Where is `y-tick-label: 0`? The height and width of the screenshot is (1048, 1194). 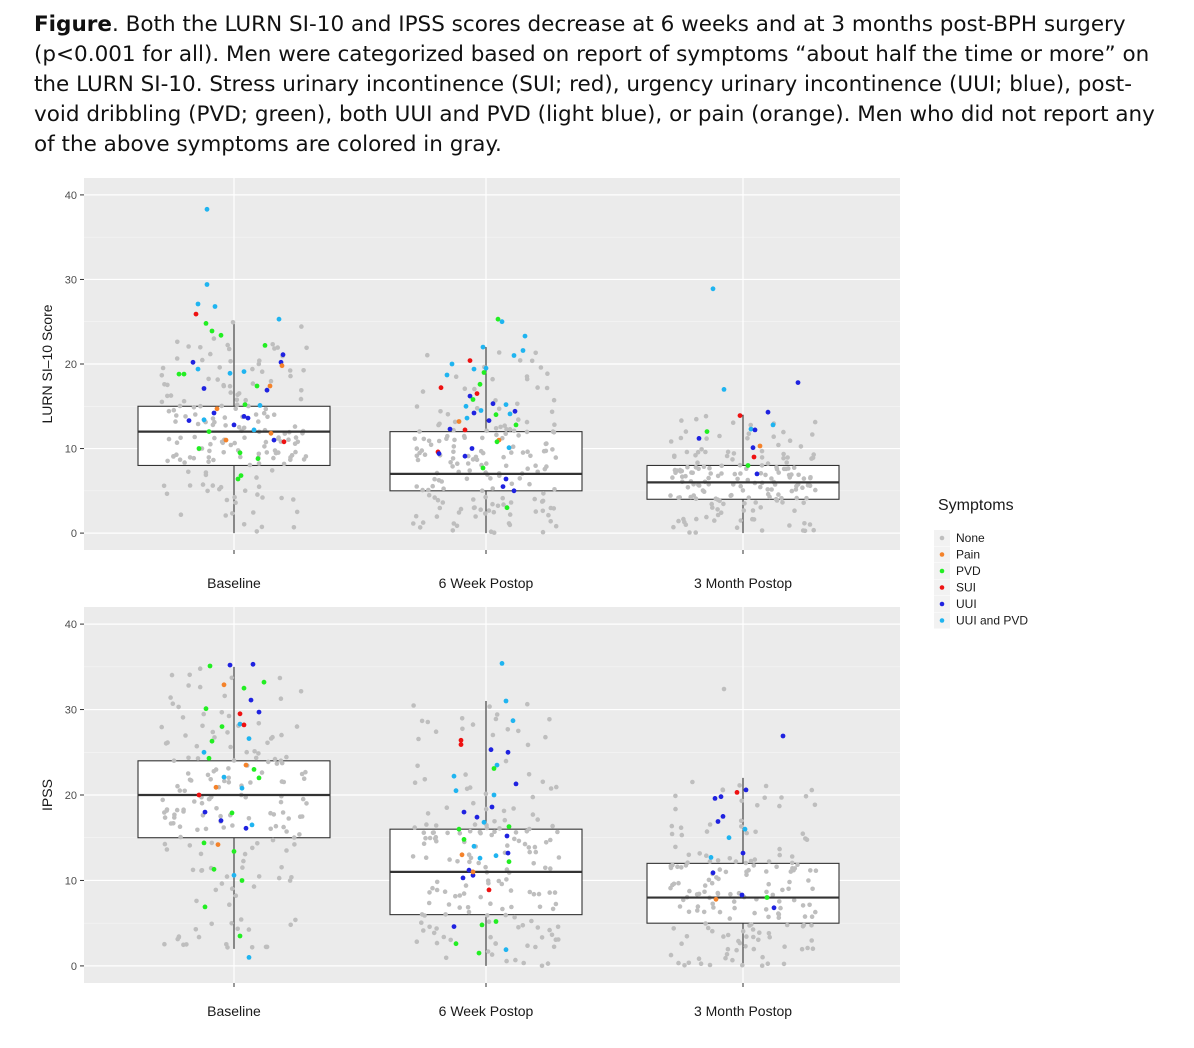 y-tick-label: 0 is located at coordinates (74, 534).